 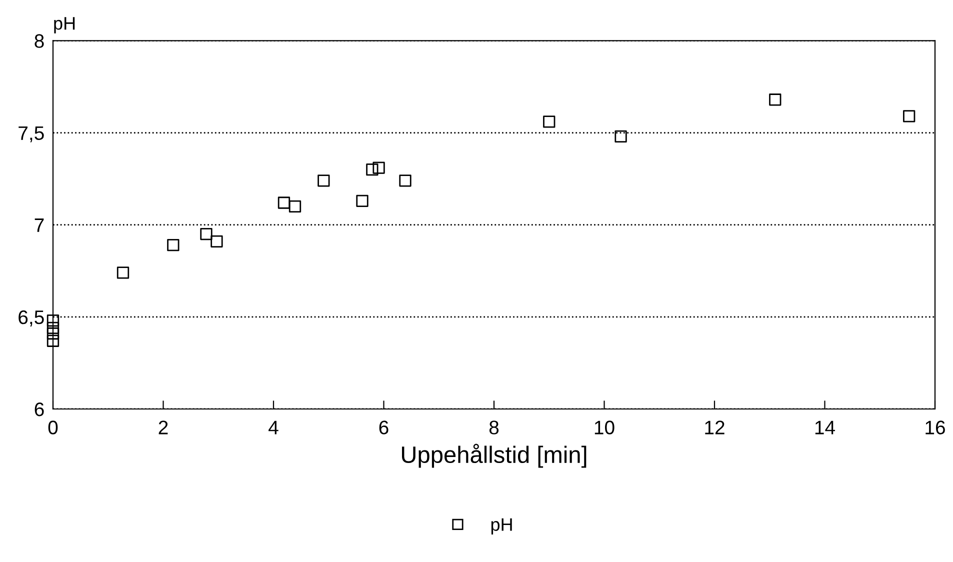 What do you see at coordinates (39, 409) in the screenshot?
I see `y-tick-label: 6` at bounding box center [39, 409].